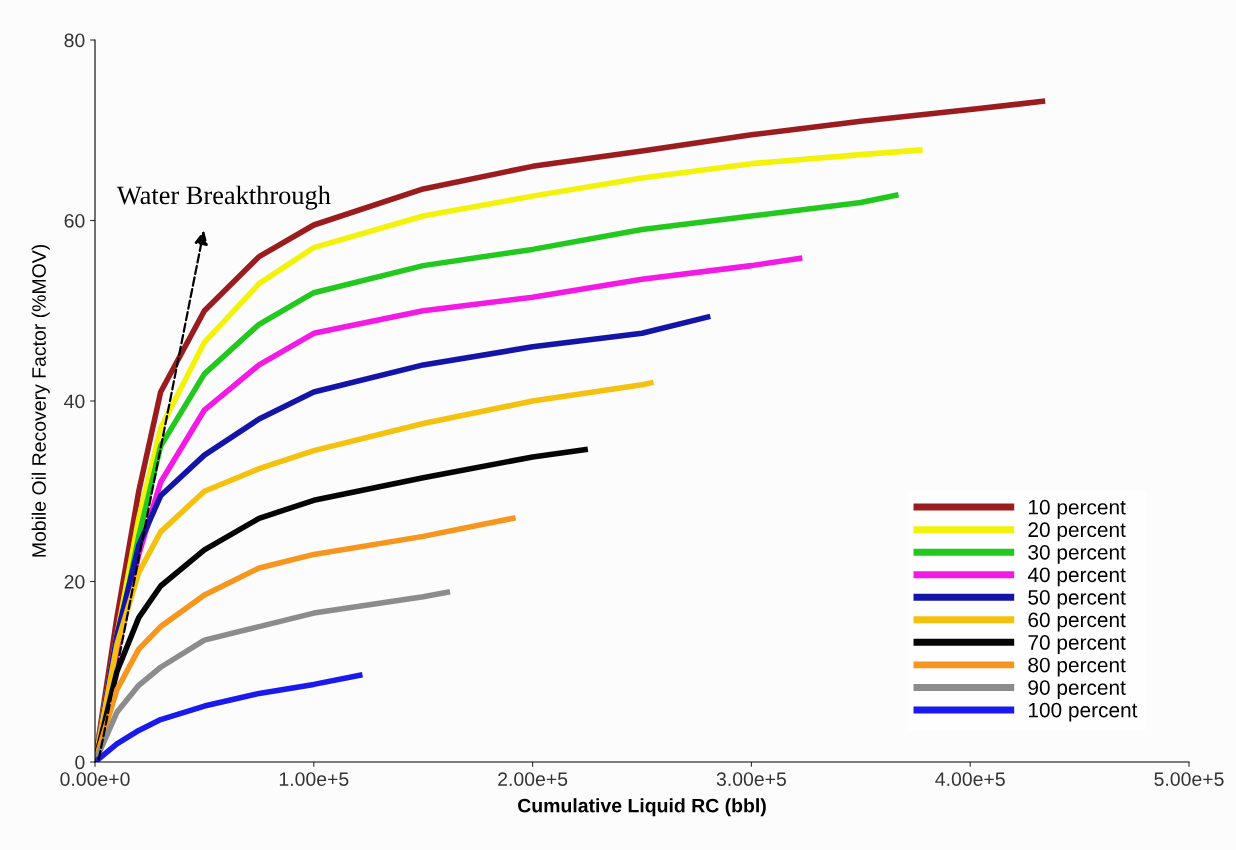  What do you see at coordinates (1189, 779) in the screenshot?
I see `x-tick-label: 5.00e+5` at bounding box center [1189, 779].